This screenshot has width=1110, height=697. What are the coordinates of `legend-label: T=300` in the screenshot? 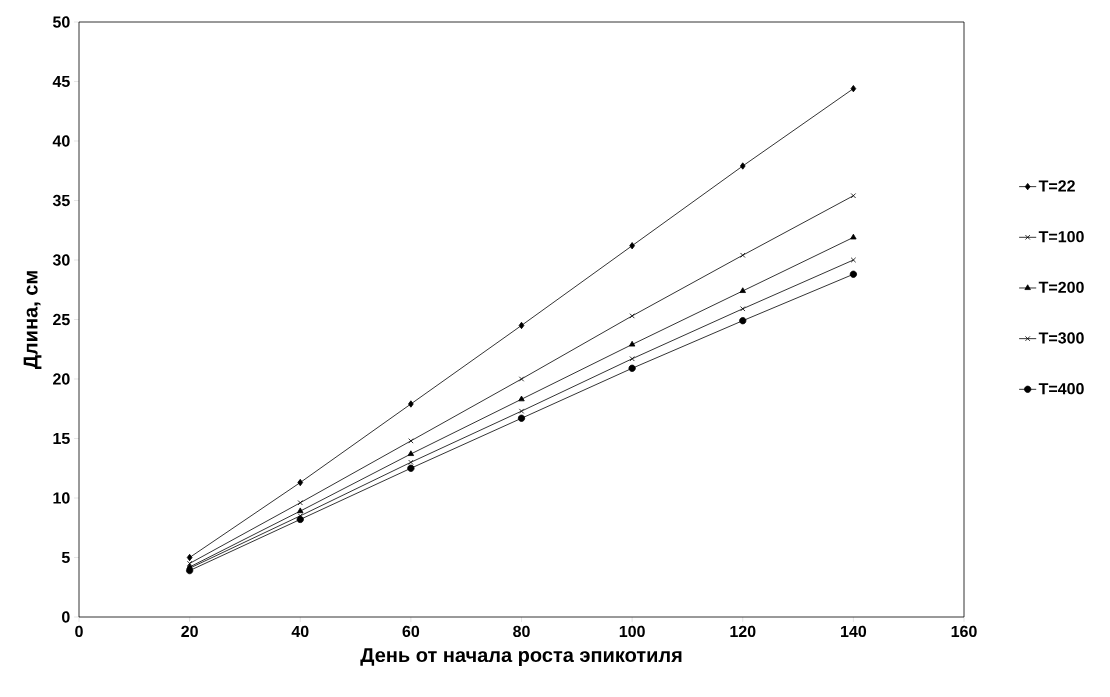 It's located at (1061, 338).